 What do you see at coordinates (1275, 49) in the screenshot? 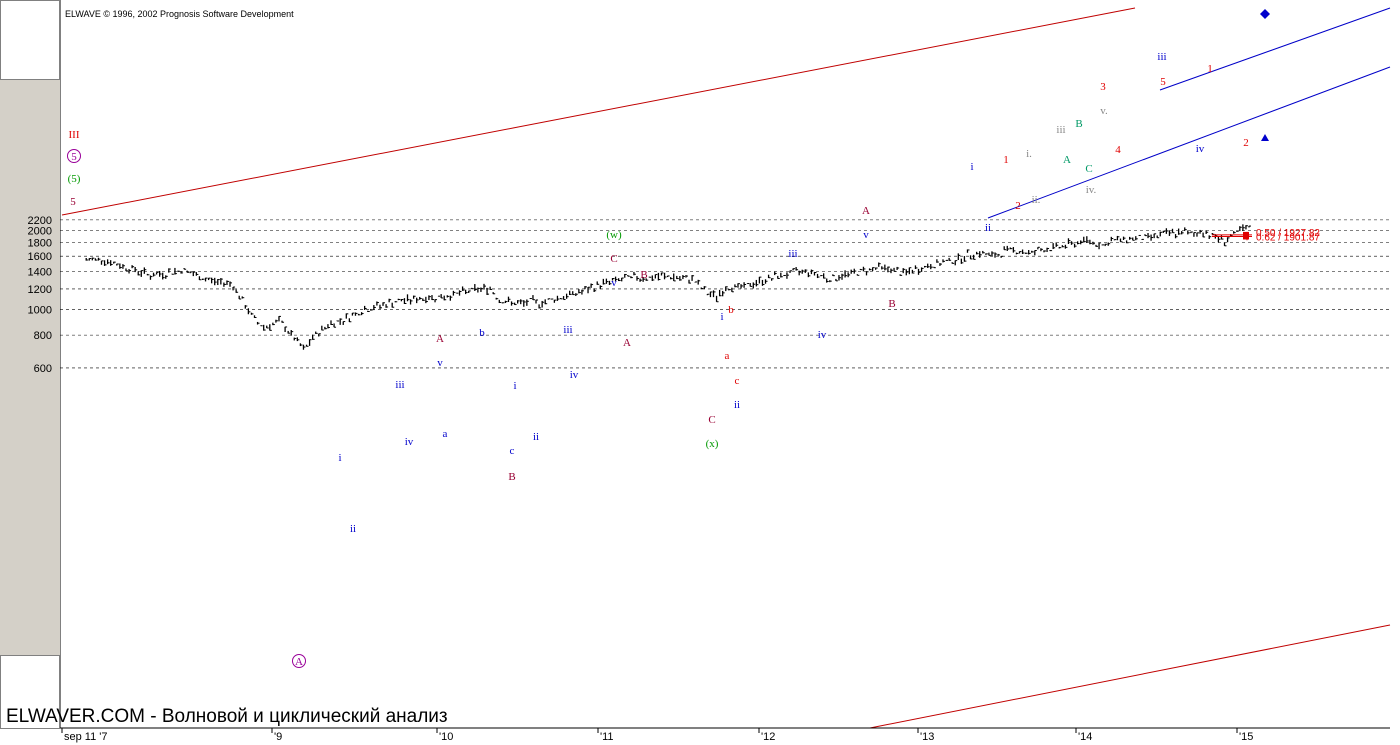
I see `upper-blue-channel-line` at bounding box center [1275, 49].